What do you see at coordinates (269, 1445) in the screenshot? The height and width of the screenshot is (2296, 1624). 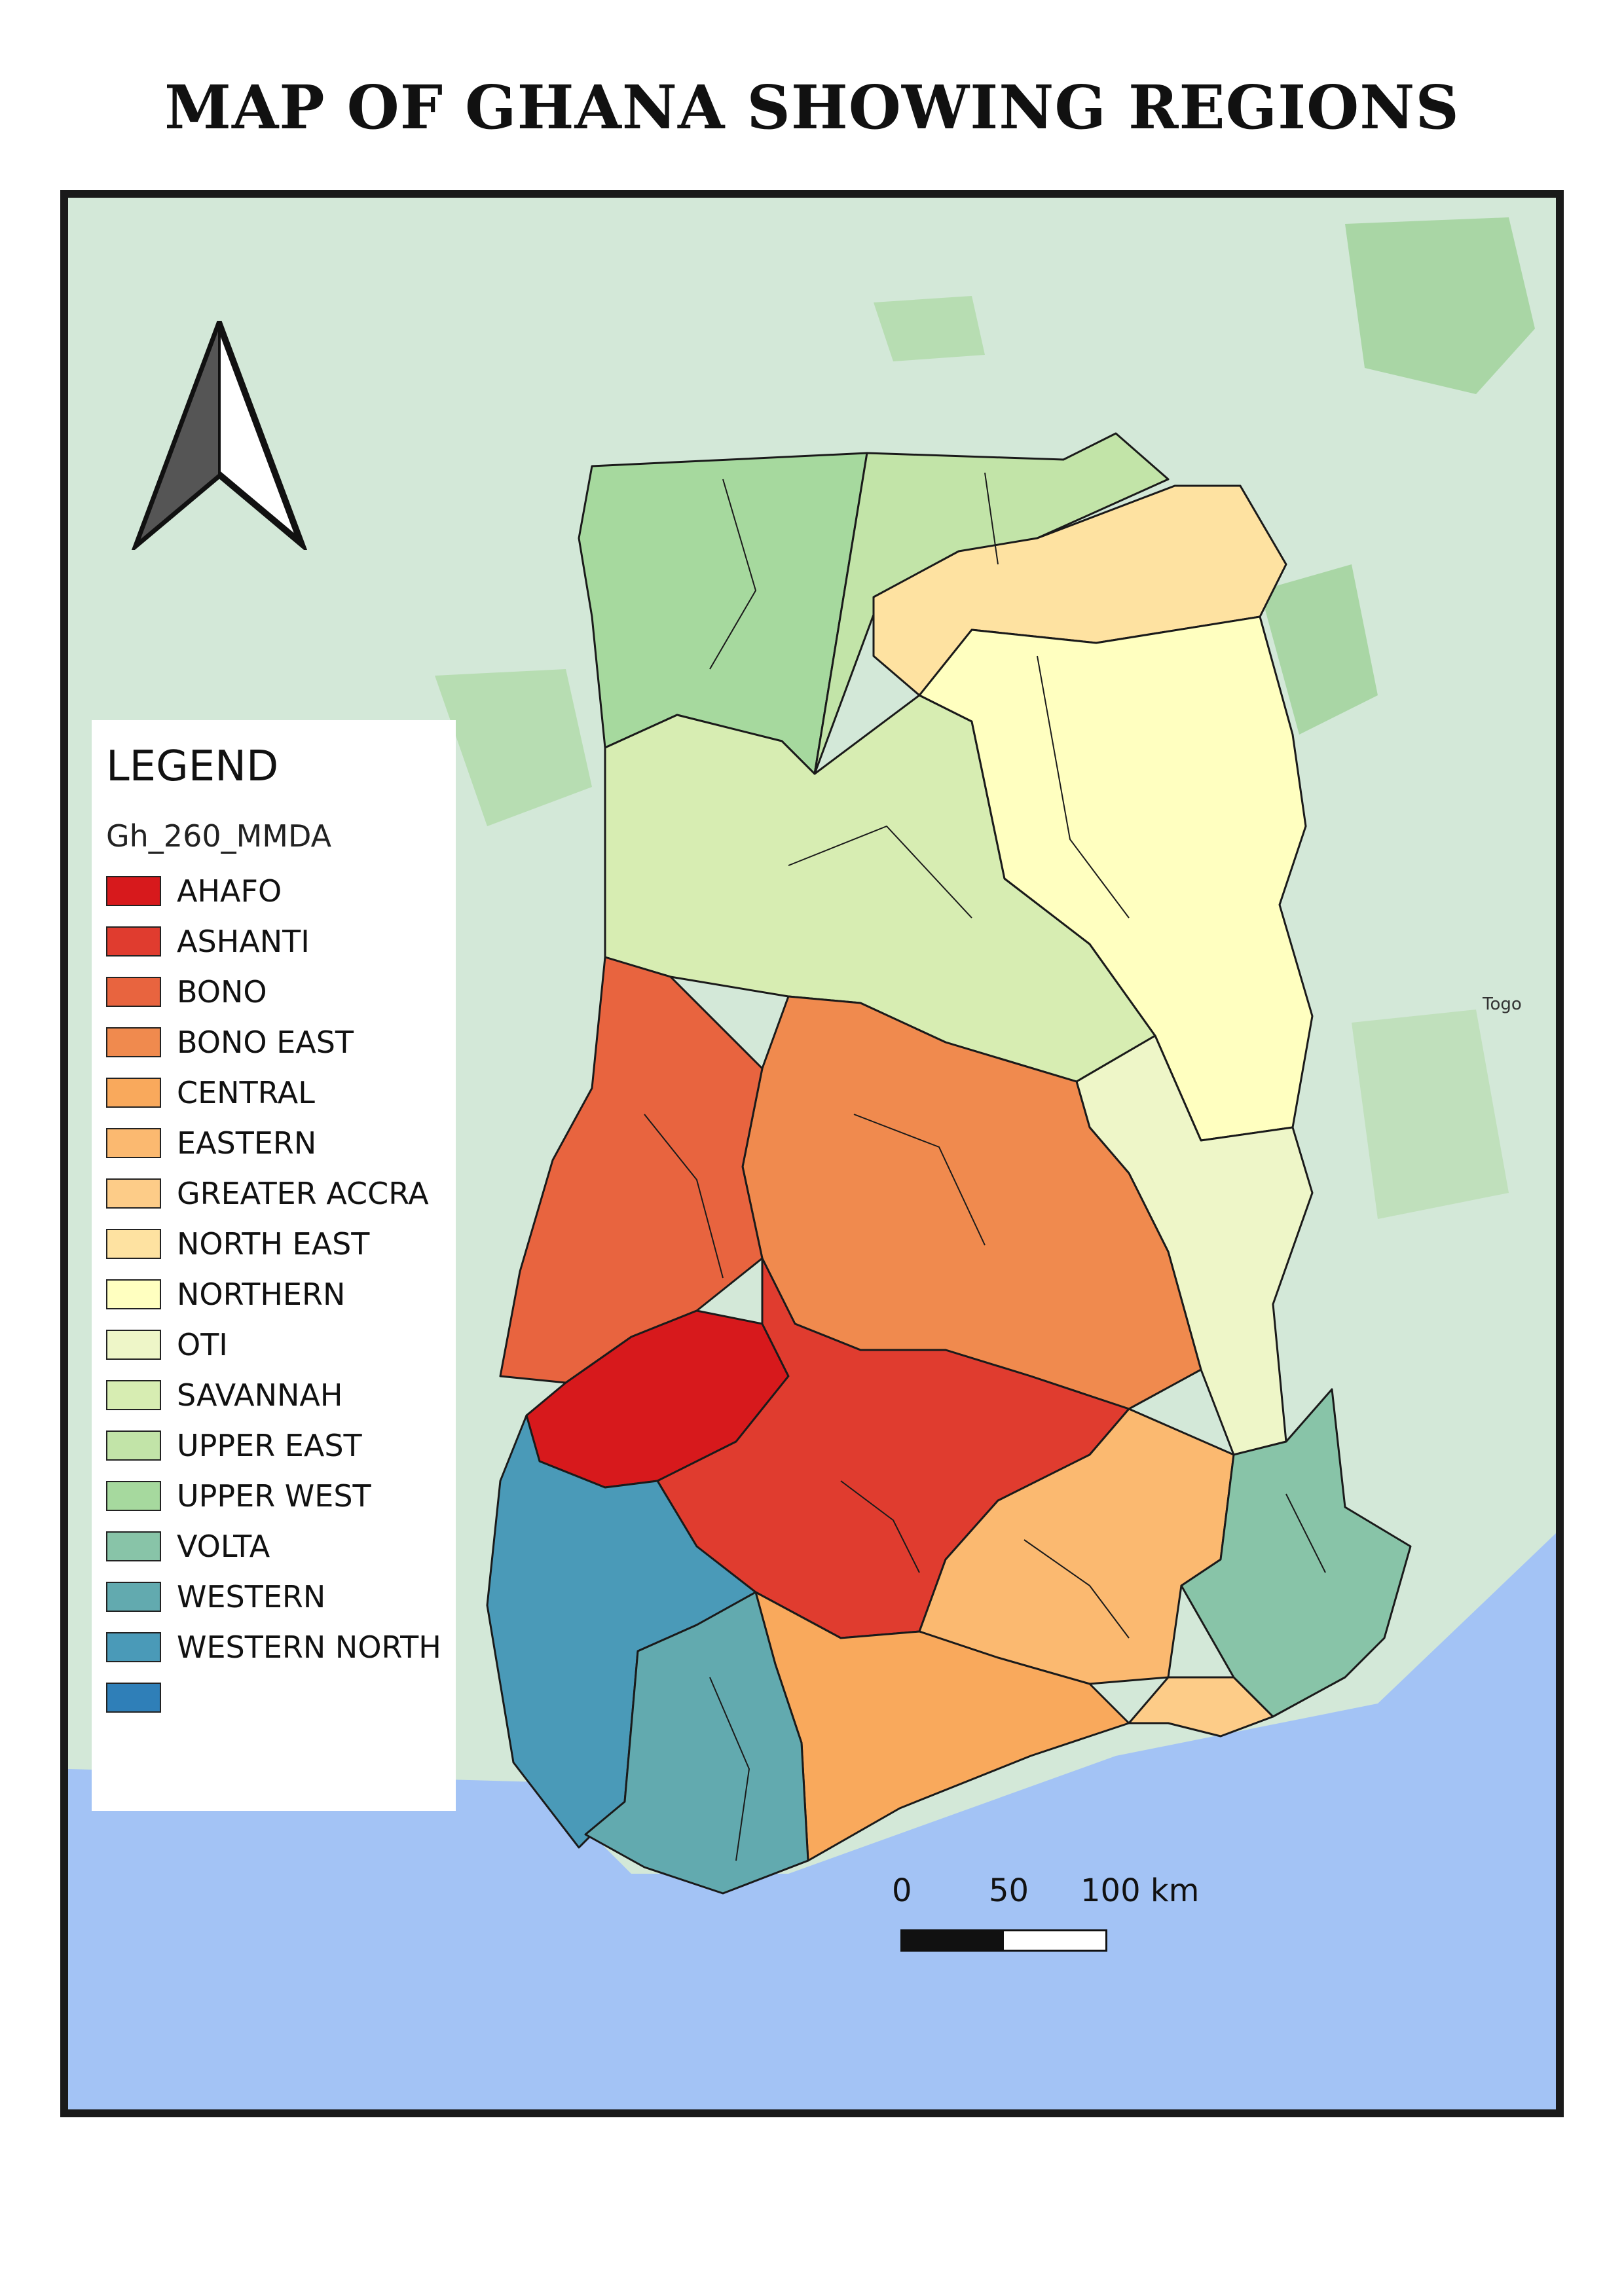 I see `legend-label: UPPER EAST` at bounding box center [269, 1445].